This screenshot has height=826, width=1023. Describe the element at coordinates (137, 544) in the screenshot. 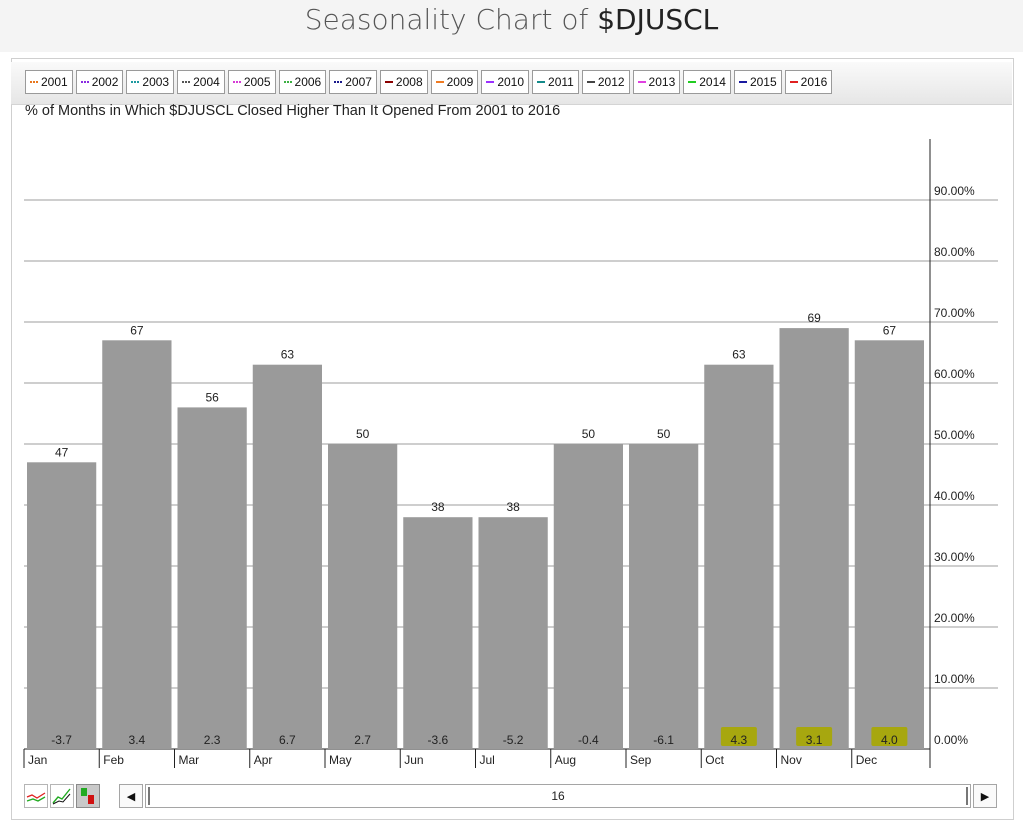

I see `bar-feb` at that location.